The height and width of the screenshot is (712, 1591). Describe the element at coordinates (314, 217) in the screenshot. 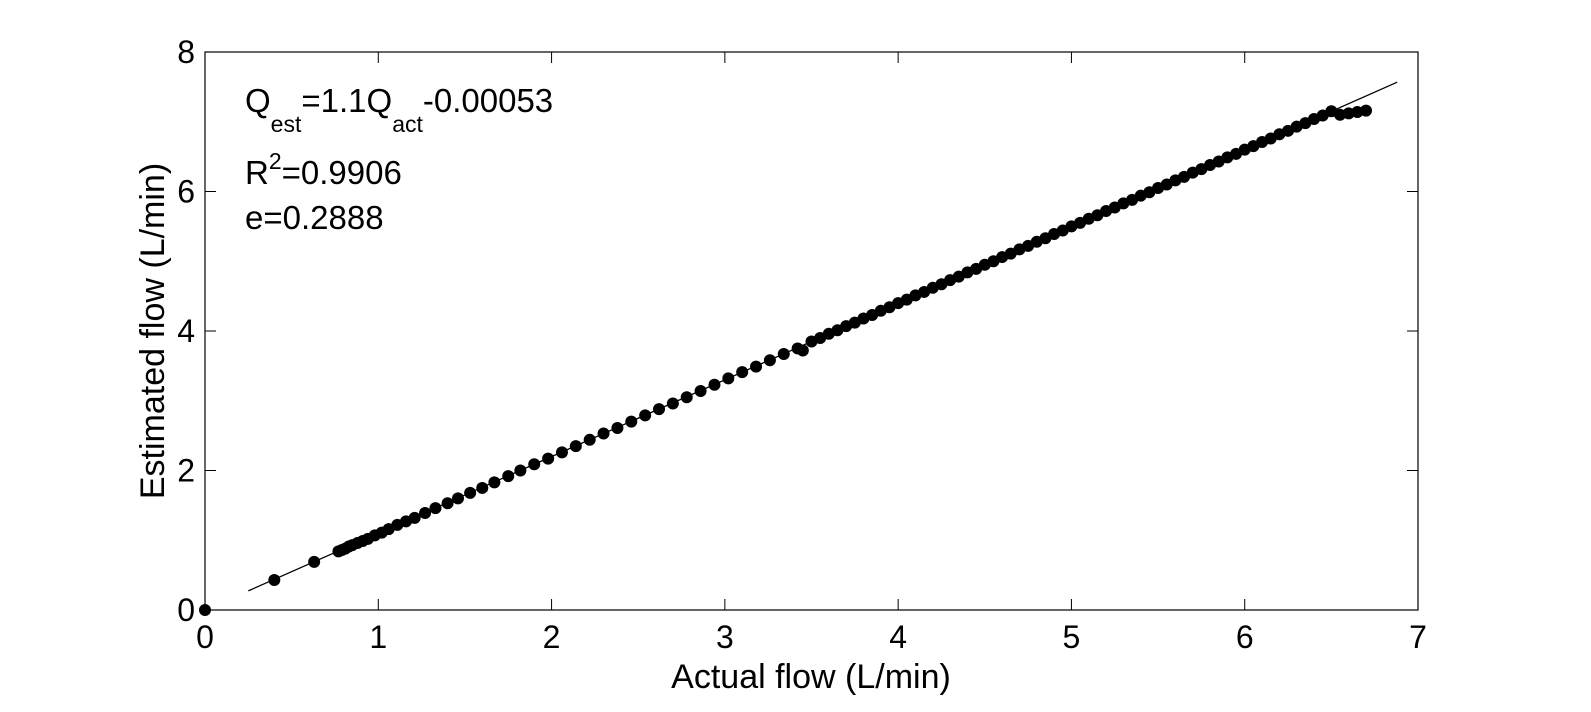

I see `e-annotation: e=0.2888` at that location.